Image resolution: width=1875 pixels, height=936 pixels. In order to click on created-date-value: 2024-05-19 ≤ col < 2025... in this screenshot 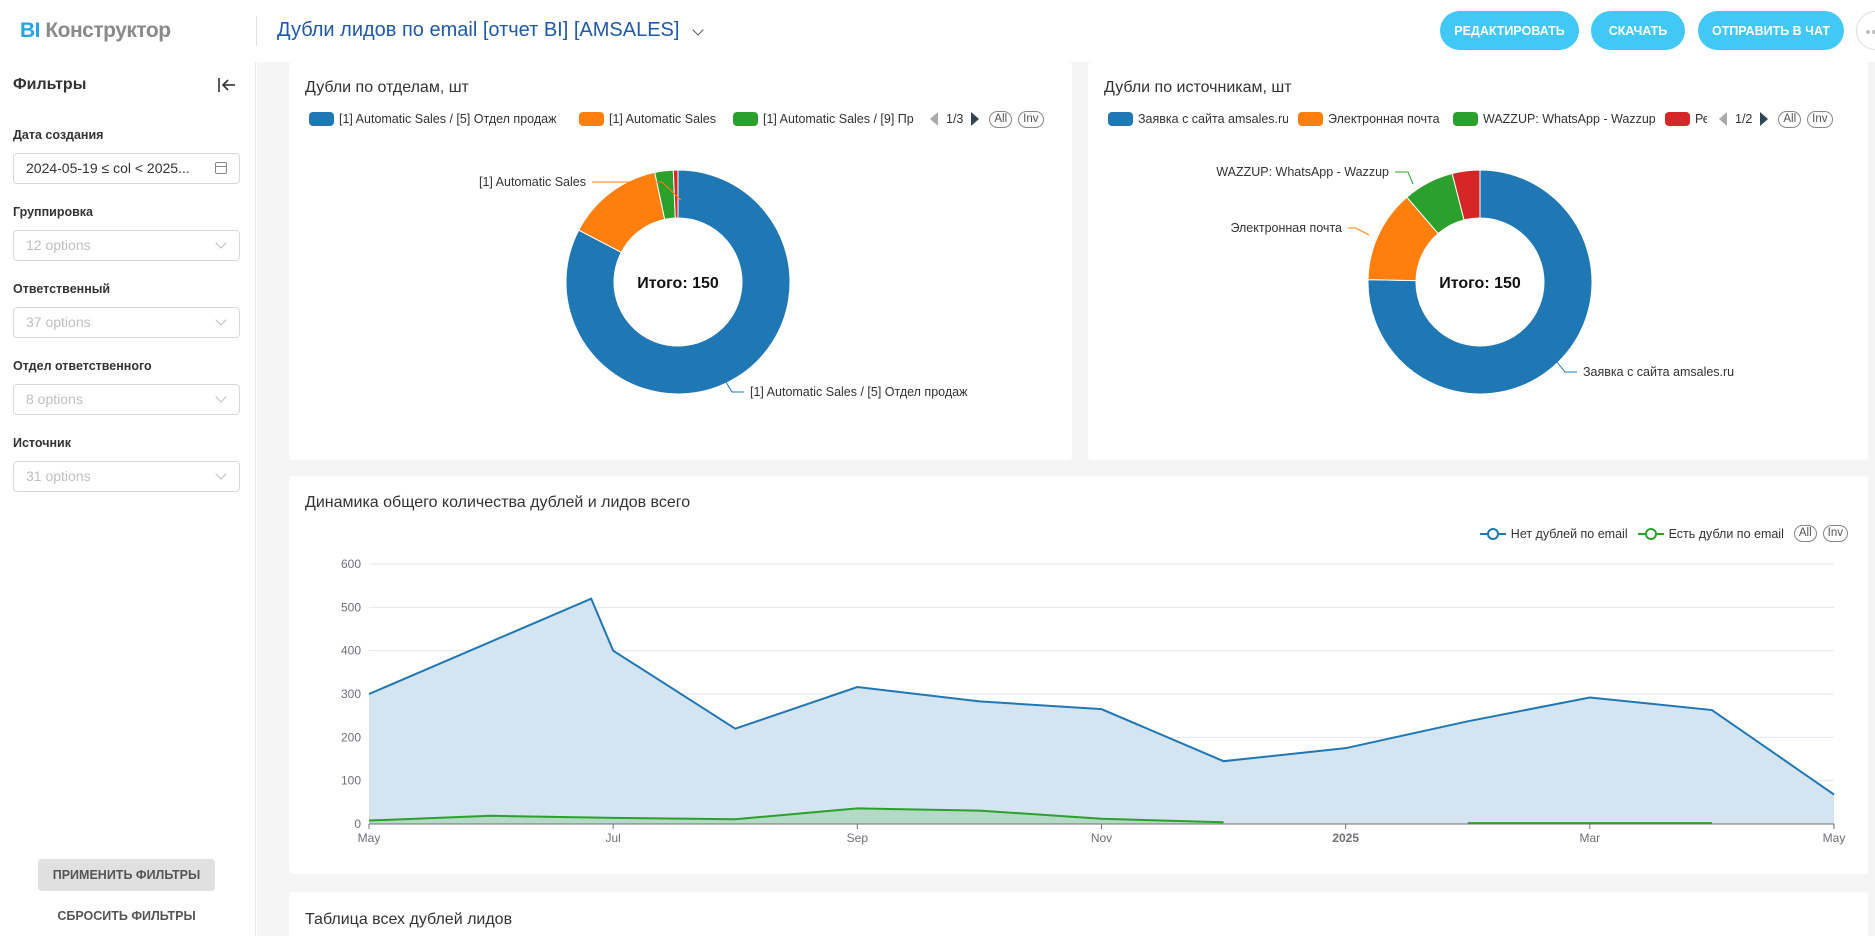, I will do `click(108, 168)`.